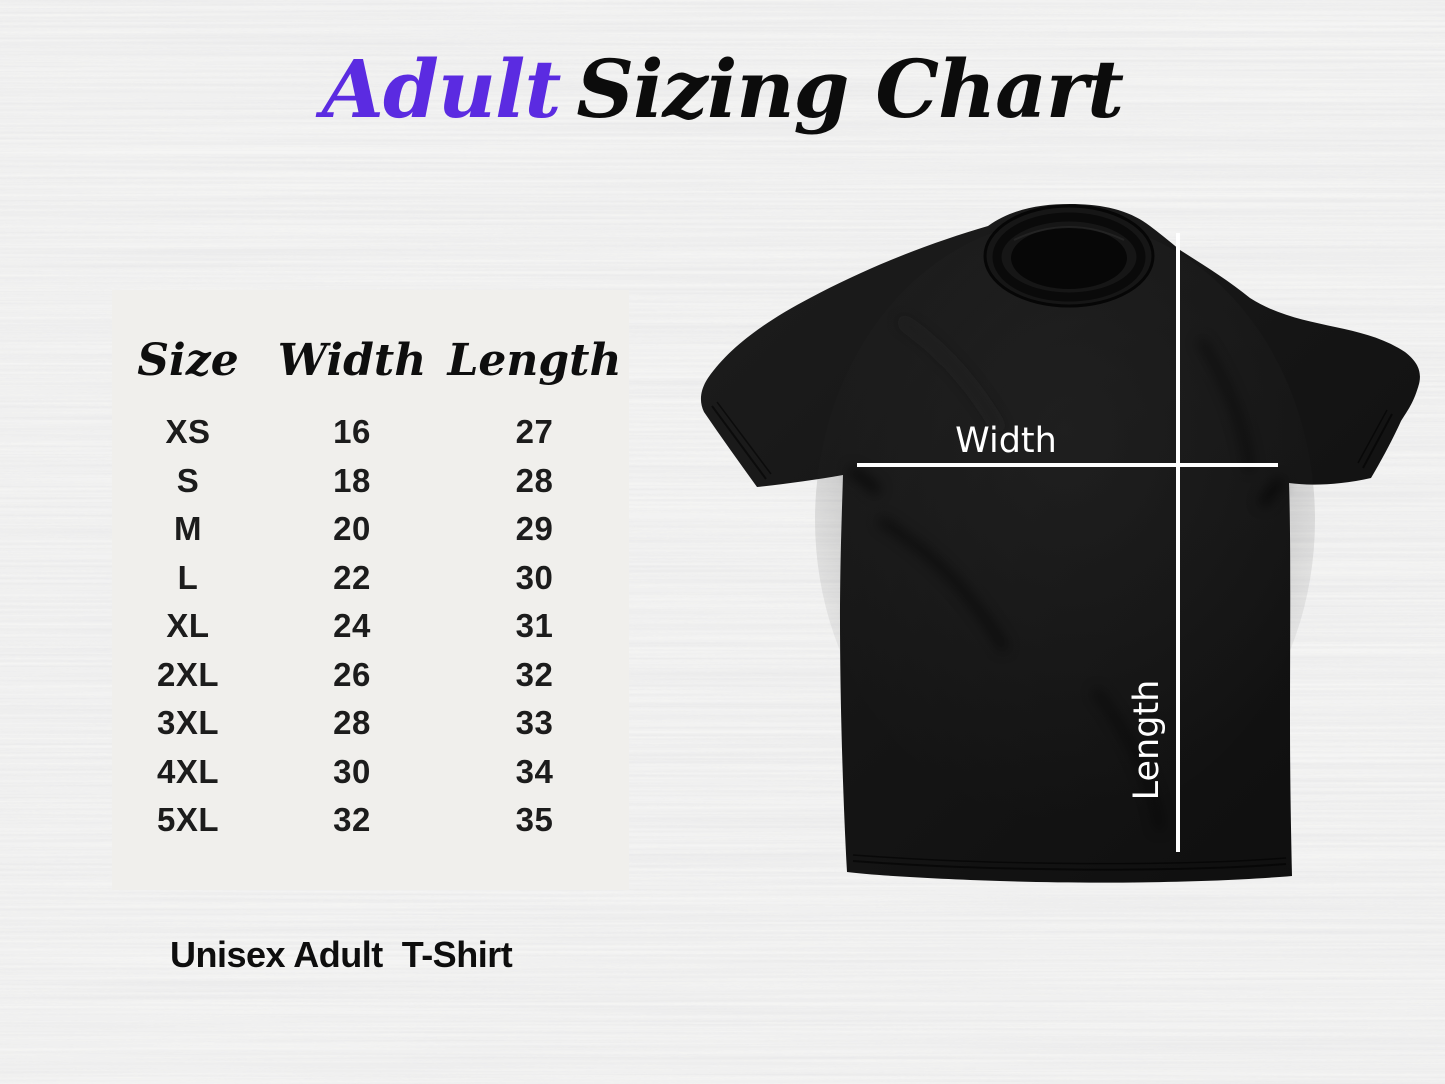  Describe the element at coordinates (188, 820) in the screenshot. I see `table-cell: 5XL` at that location.